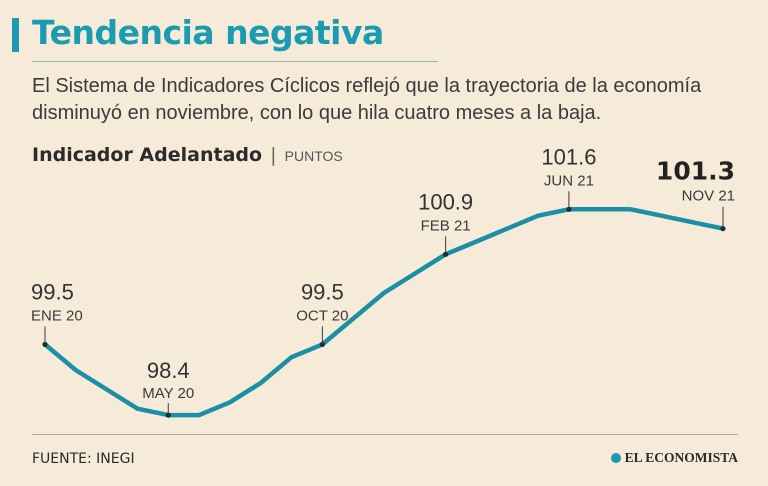  I want to click on page-title: Tendencia negativa, so click(208, 32).